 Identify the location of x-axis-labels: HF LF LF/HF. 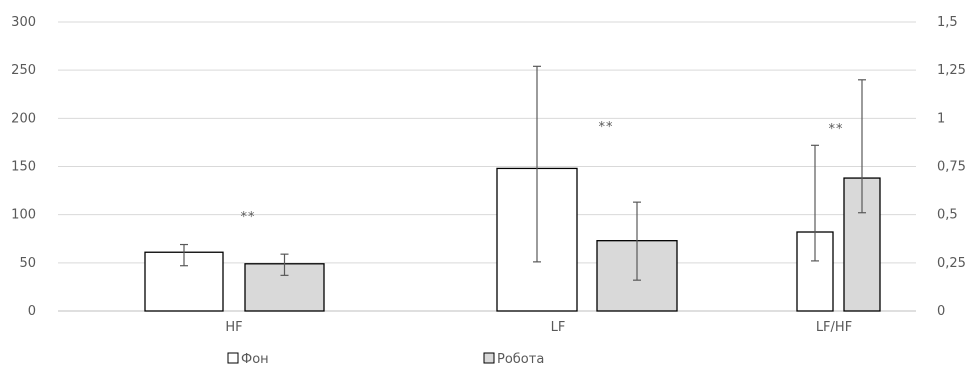
(538, 327).